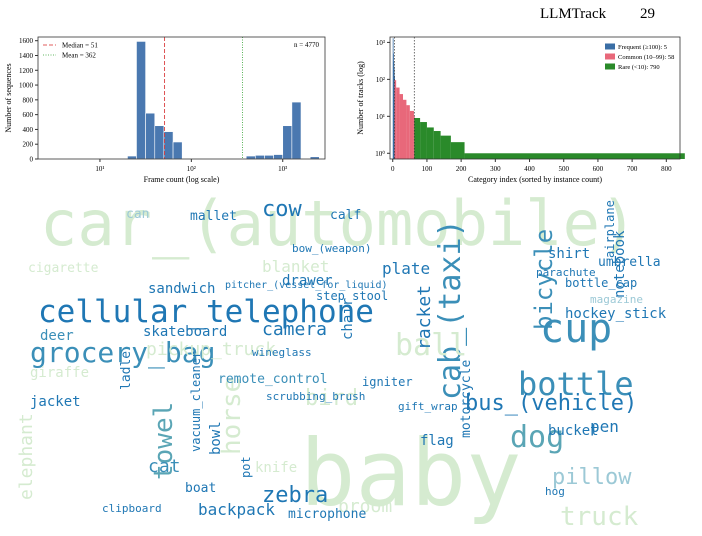  I want to click on word: can, so click(137, 214).